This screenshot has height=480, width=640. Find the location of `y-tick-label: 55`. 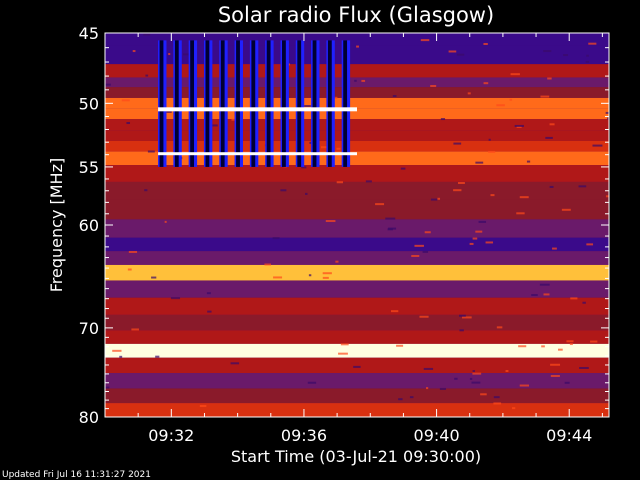

y-tick-label: 55 is located at coordinates (89, 167).